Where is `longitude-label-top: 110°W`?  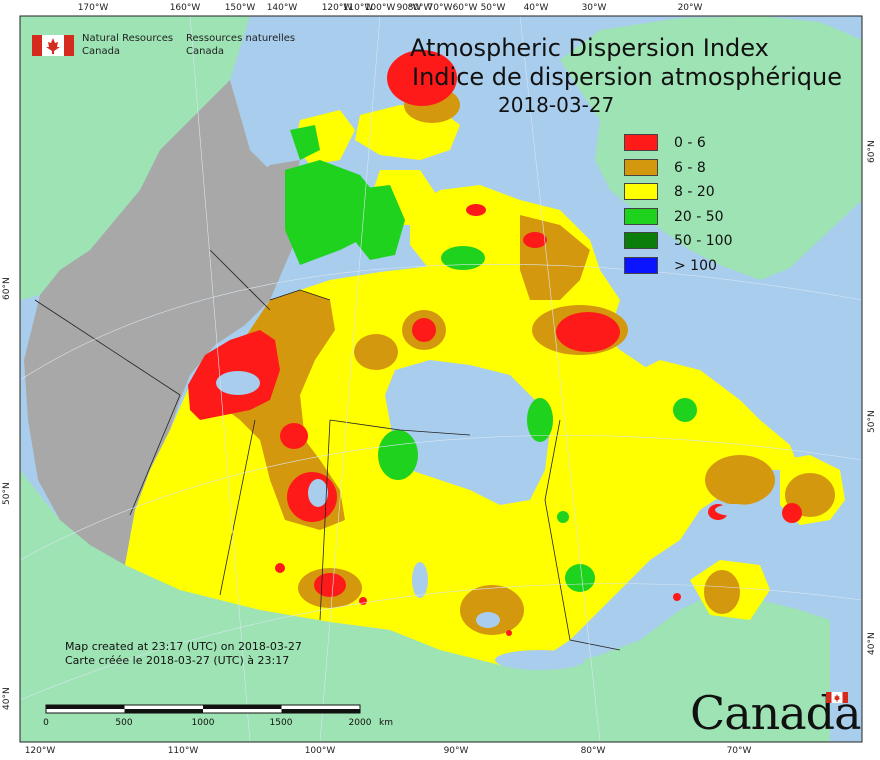 longitude-label-top: 110°W is located at coordinates (358, 8).